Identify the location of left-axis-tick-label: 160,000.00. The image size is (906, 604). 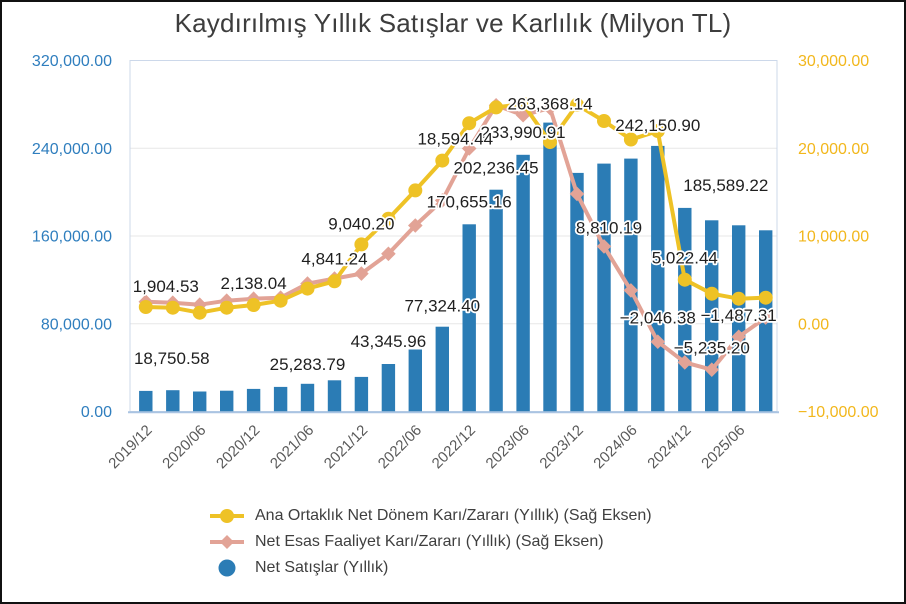
(72, 237).